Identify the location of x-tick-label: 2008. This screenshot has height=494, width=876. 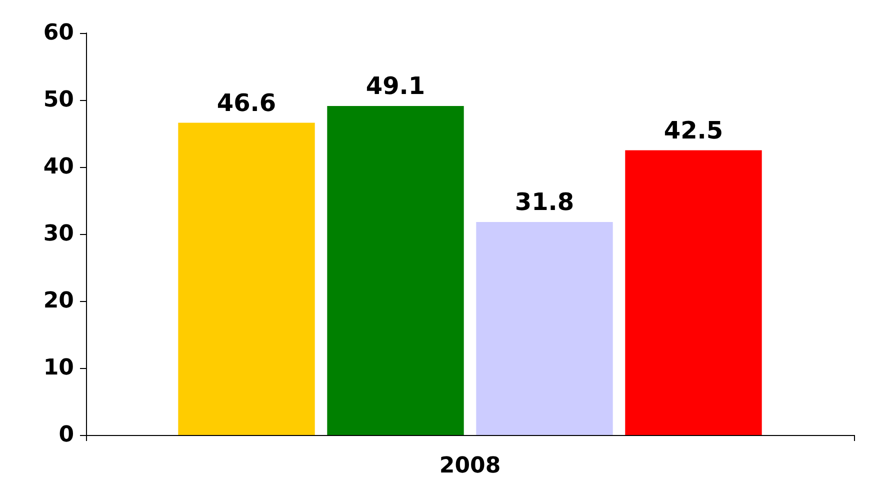
(470, 466).